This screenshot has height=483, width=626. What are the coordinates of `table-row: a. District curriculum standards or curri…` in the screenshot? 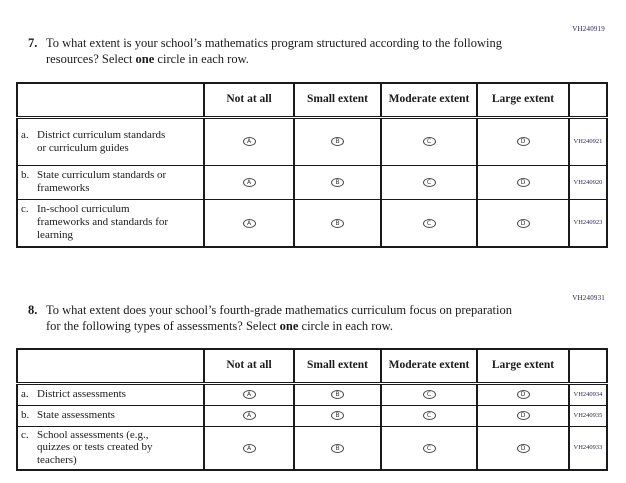 It's located at (312, 141).